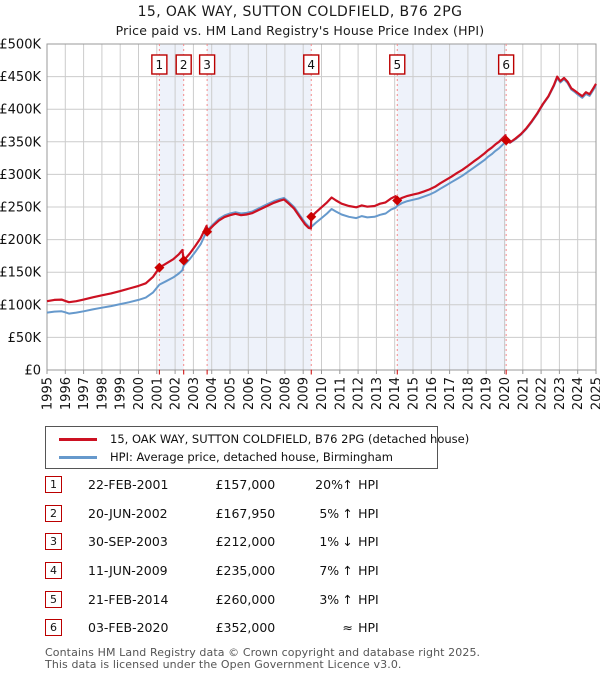  I want to click on sale-price: £352,000, so click(245, 628).